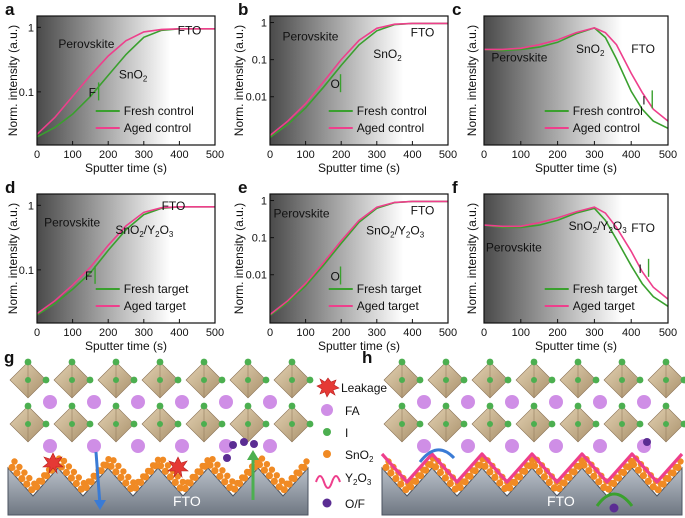 This screenshot has width=685, height=518. Describe the element at coordinates (98, 478) in the screenshot. I see `iodine-migration-arrow` at that location.